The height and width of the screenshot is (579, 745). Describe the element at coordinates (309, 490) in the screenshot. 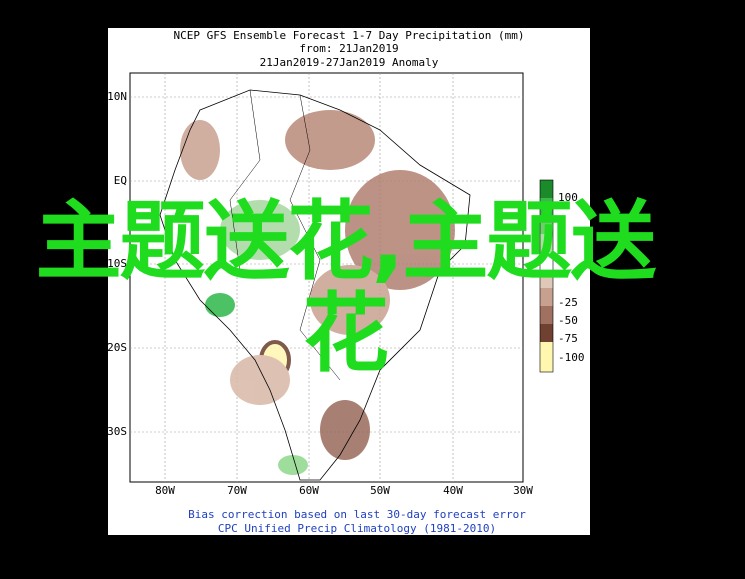

I see `lon-label: 60W` at that location.